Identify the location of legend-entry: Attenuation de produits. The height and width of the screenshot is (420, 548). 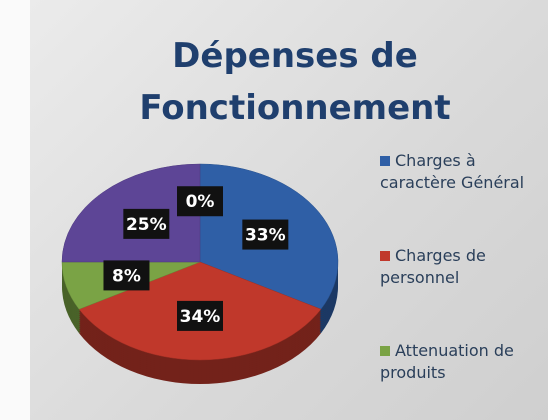
(464, 362).